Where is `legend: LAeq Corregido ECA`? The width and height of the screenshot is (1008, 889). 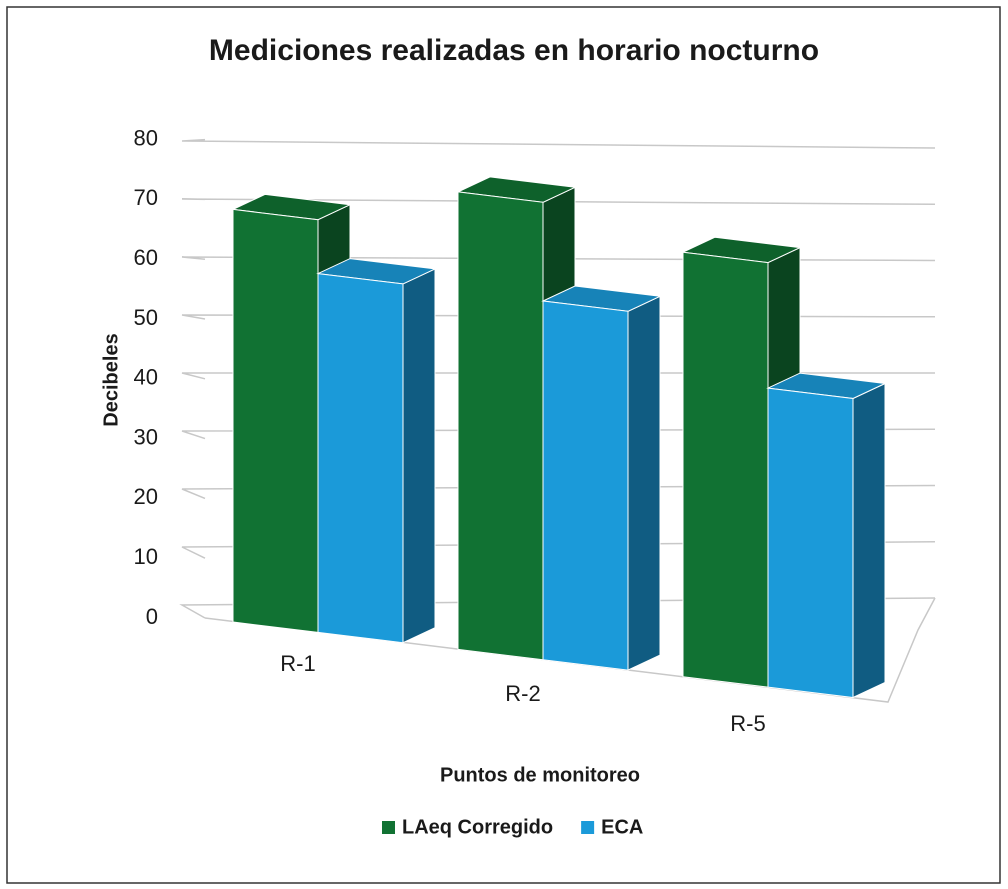 legend: LAeq Corregido ECA is located at coordinates (512, 827).